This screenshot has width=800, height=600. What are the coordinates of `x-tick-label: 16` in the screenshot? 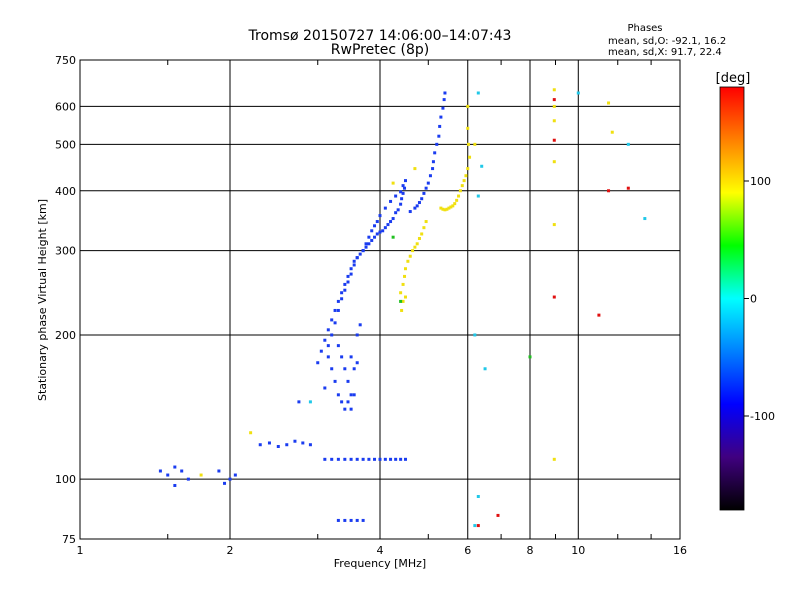 It's located at (680, 550).